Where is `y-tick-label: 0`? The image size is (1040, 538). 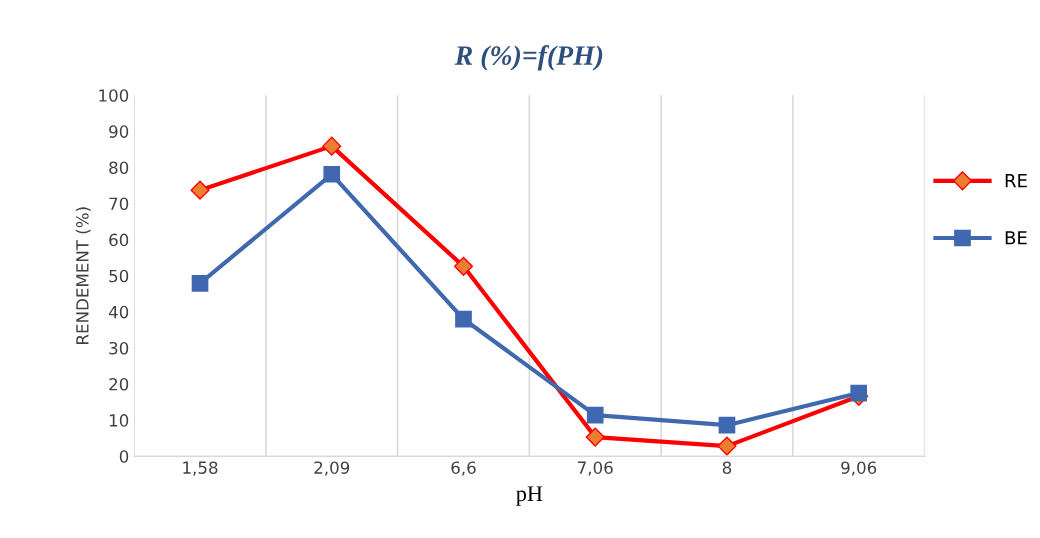
y-tick-label: 0 is located at coordinates (124, 456).